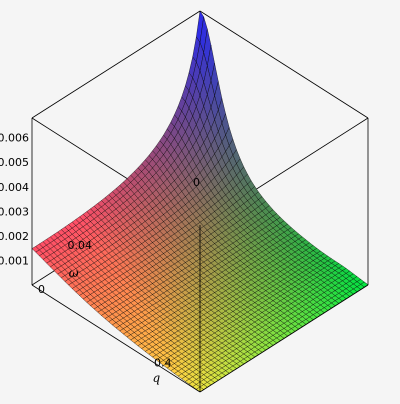  I want to click on box-edge-base-front-omega, so click(116, 338).